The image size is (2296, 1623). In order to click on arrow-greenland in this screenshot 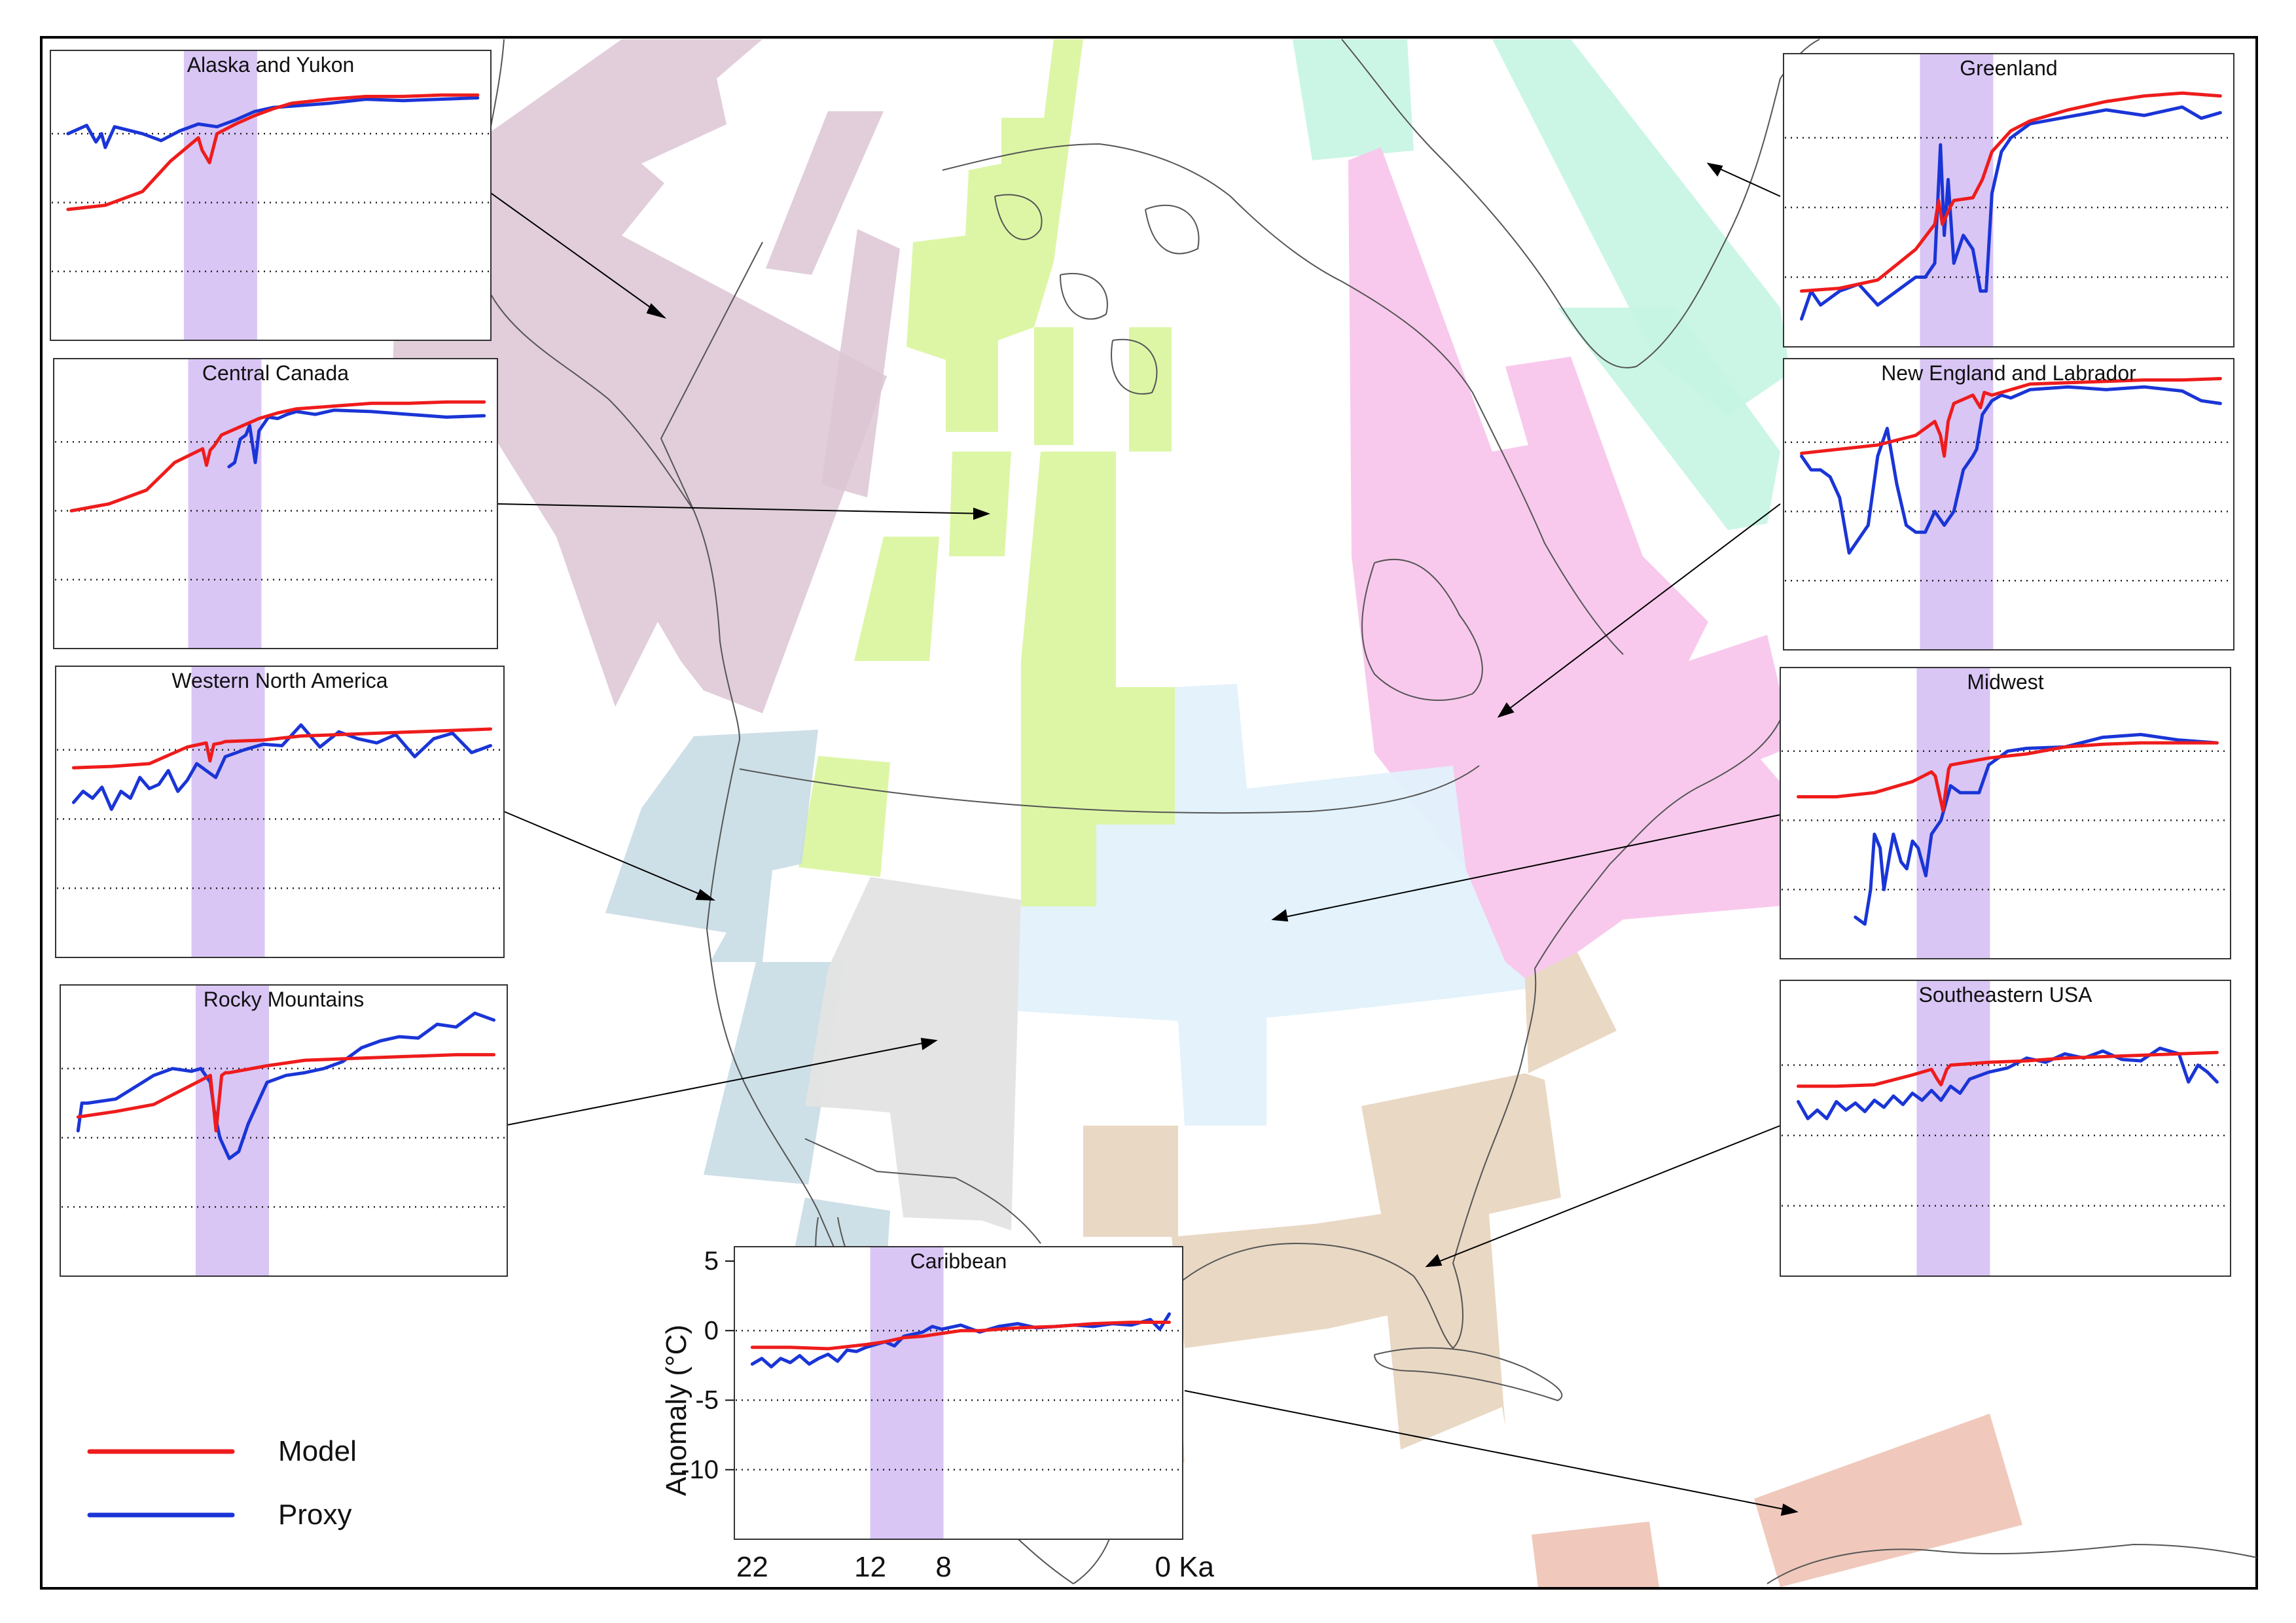, I will do `click(1743, 179)`.